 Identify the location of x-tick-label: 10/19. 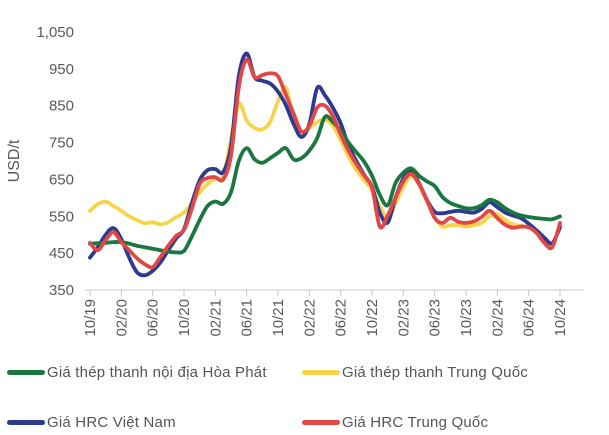
(90, 318).